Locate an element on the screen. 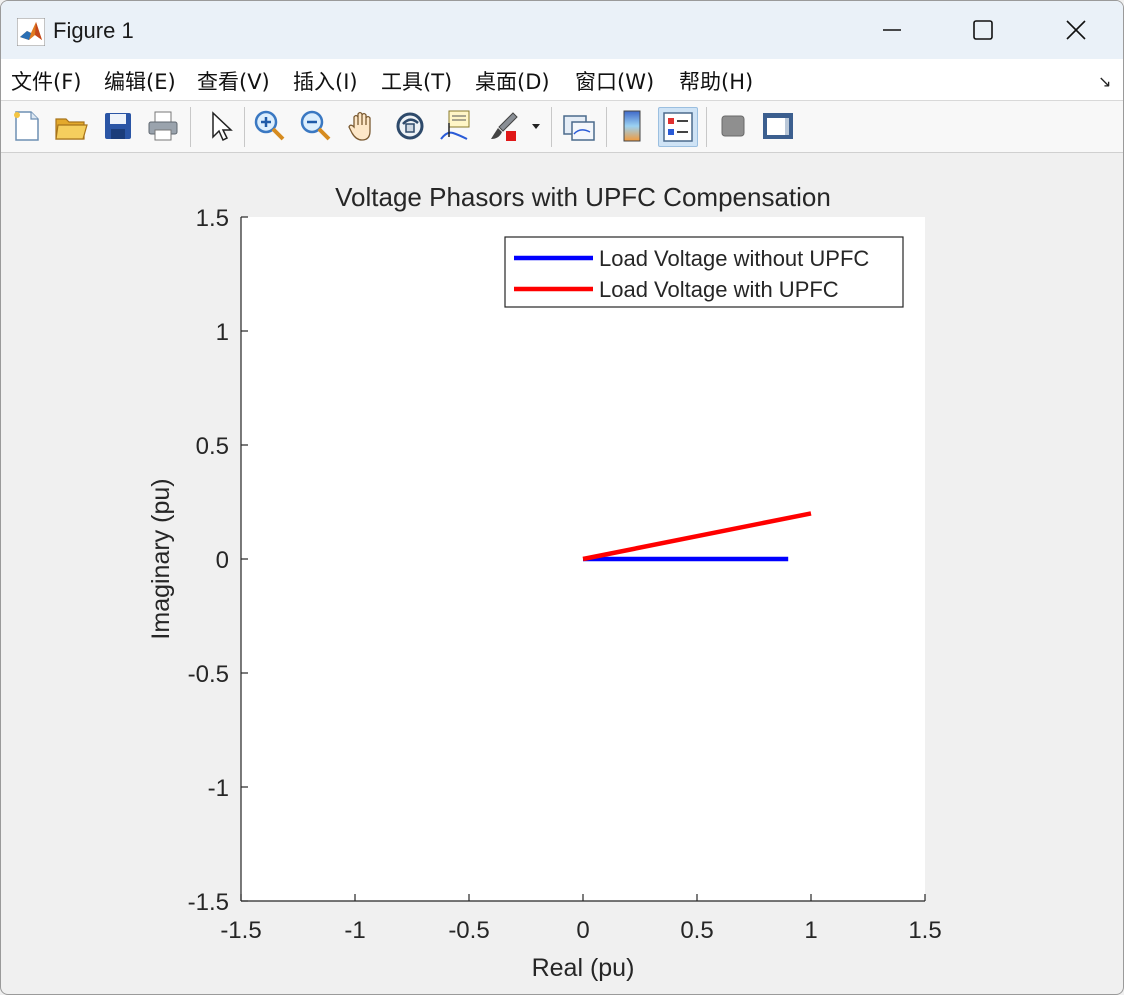  zoom-in-button is located at coordinates (270, 126).